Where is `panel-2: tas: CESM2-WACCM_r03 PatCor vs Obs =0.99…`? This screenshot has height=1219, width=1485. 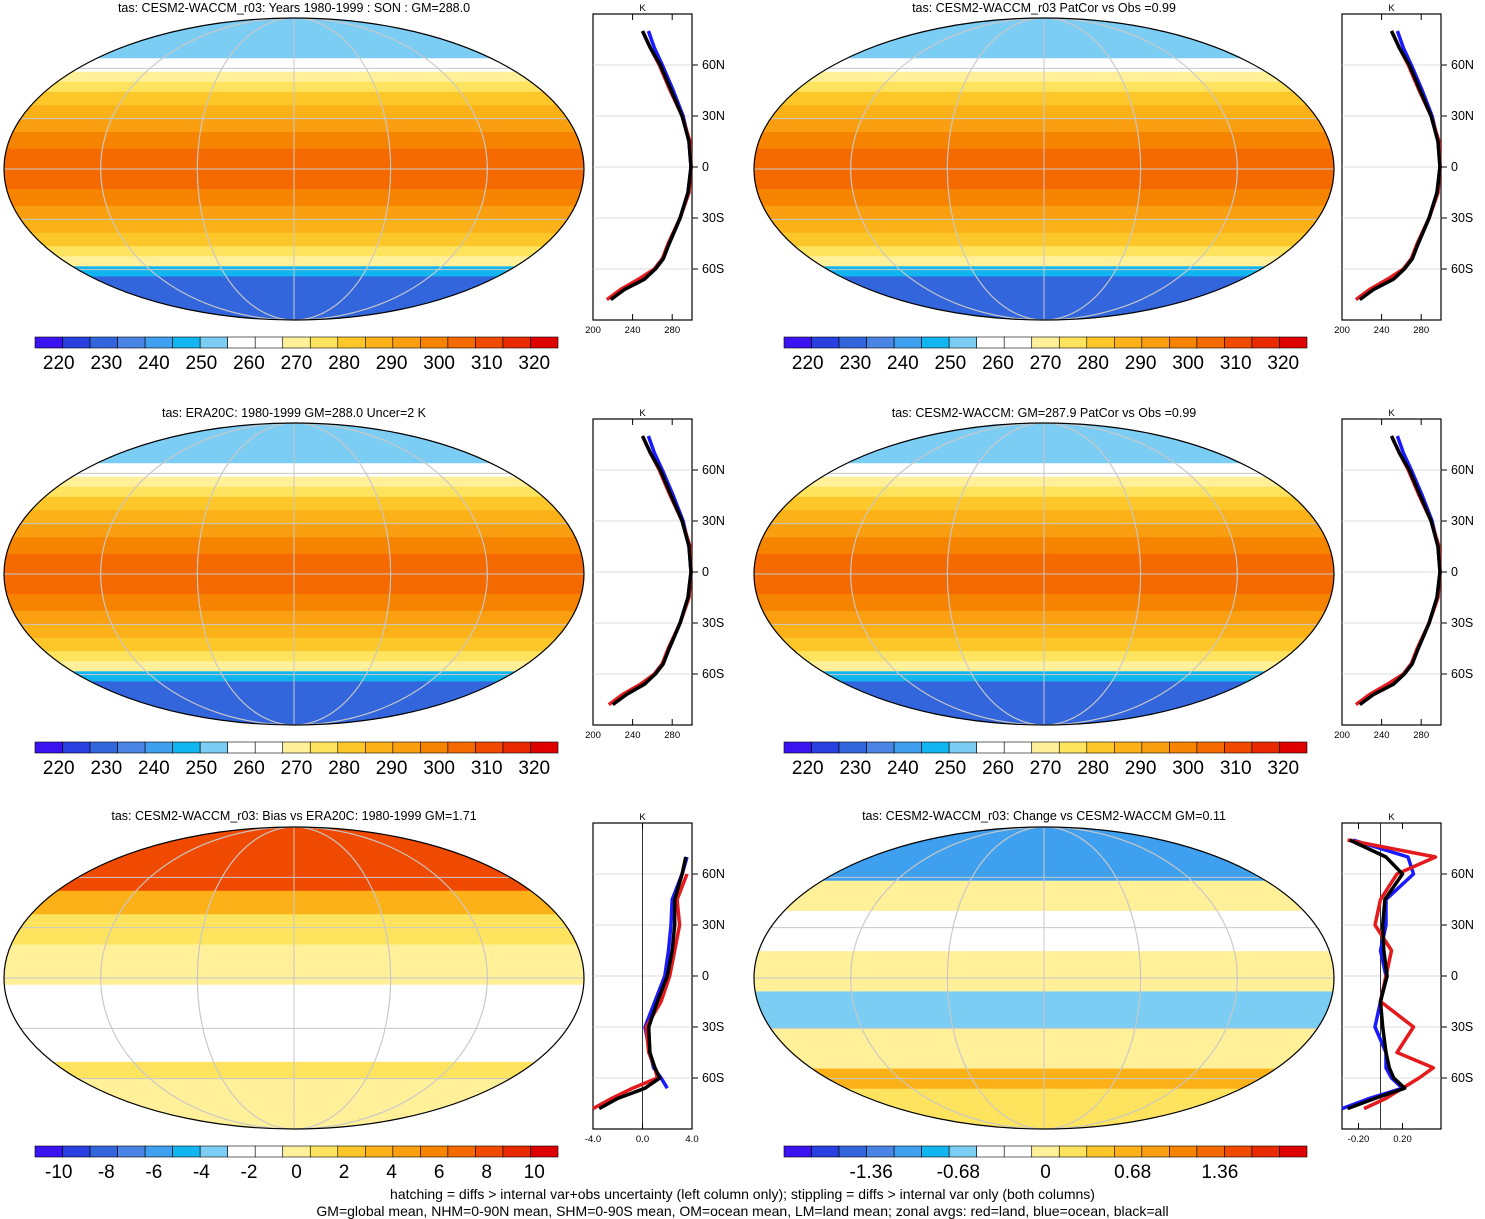 panel-2: tas: CESM2-WACCM_r03 PatCor vs Obs =0.99… is located at coordinates (1113, 187).